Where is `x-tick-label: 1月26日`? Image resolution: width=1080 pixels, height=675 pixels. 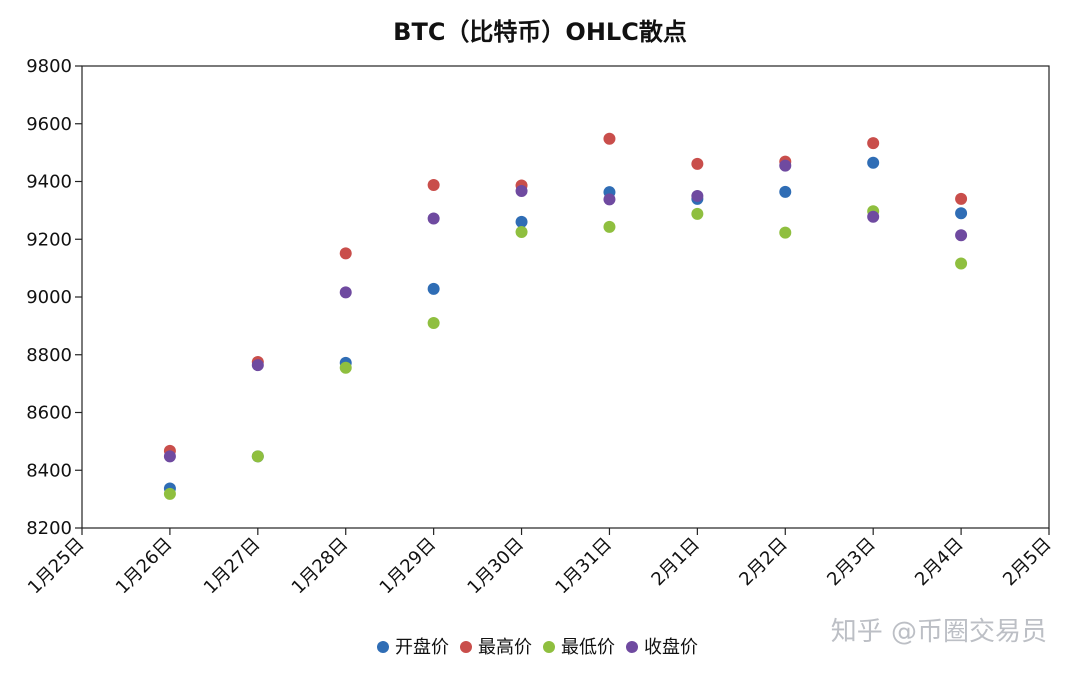 x-tick-label: 1月26日 is located at coordinates (144, 566).